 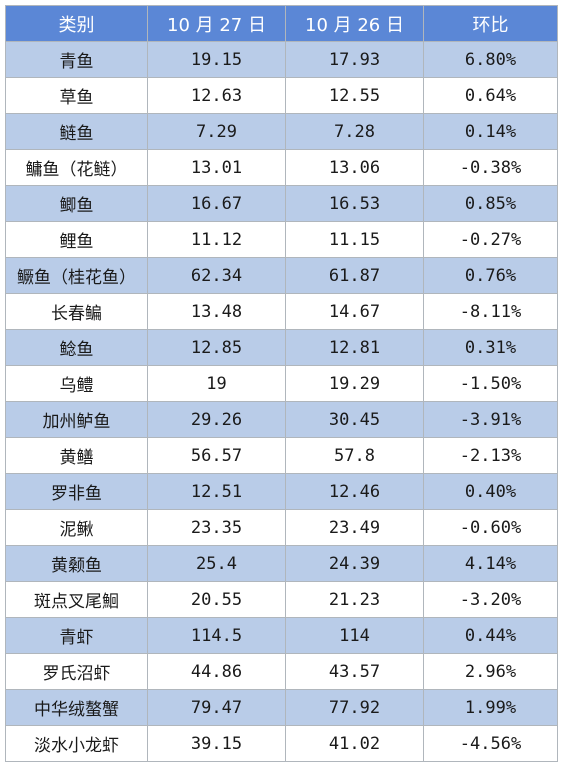 I want to click on row-change: -4.56%, so click(x=490, y=743).